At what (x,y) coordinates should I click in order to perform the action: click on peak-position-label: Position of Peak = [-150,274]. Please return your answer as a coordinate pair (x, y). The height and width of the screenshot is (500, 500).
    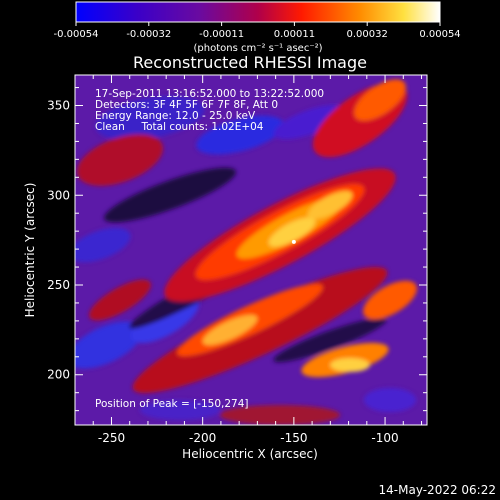
    Looking at the image, I should click on (172, 404).